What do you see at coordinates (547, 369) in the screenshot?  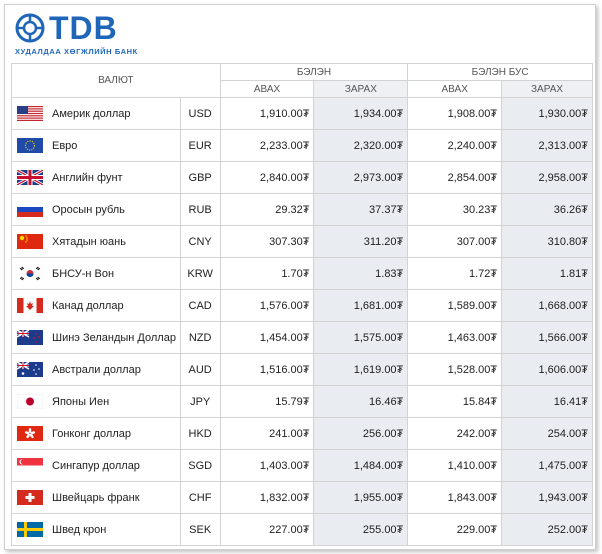 I see `noncash-sell-rate: 1,606.00₮` at bounding box center [547, 369].